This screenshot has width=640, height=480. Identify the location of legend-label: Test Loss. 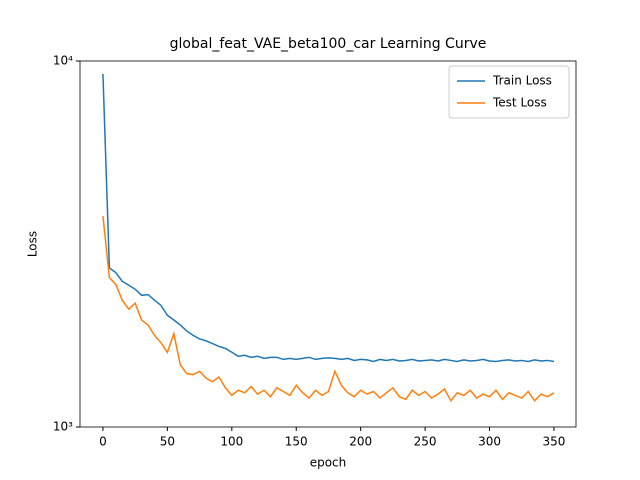
(519, 103).